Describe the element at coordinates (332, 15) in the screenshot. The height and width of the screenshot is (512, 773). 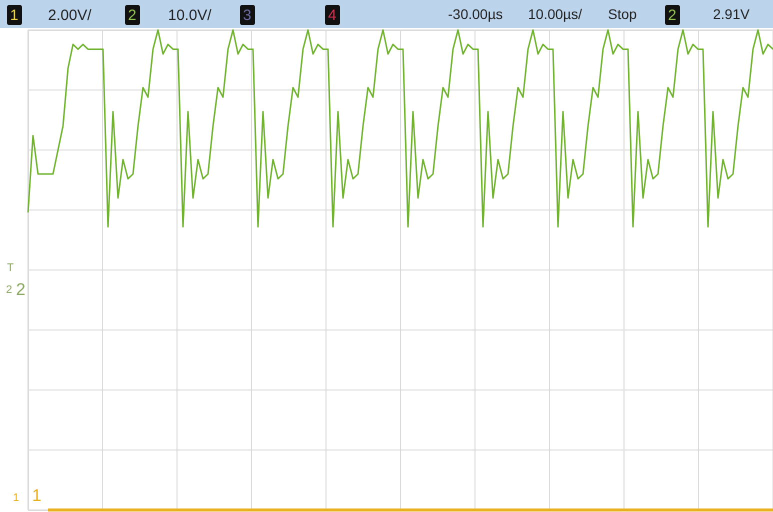
I see `text: 4` at that location.